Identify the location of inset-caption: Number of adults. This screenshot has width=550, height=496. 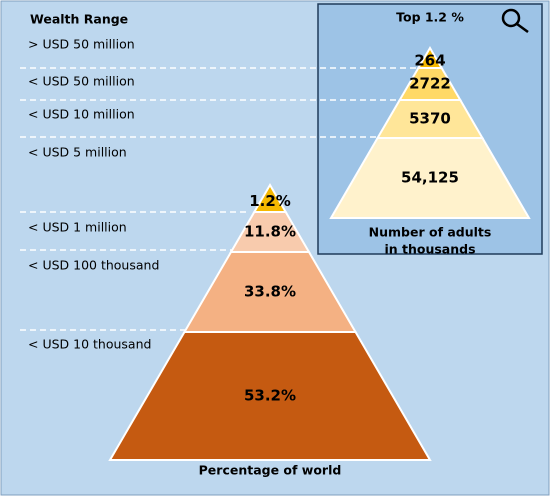
(430, 232).